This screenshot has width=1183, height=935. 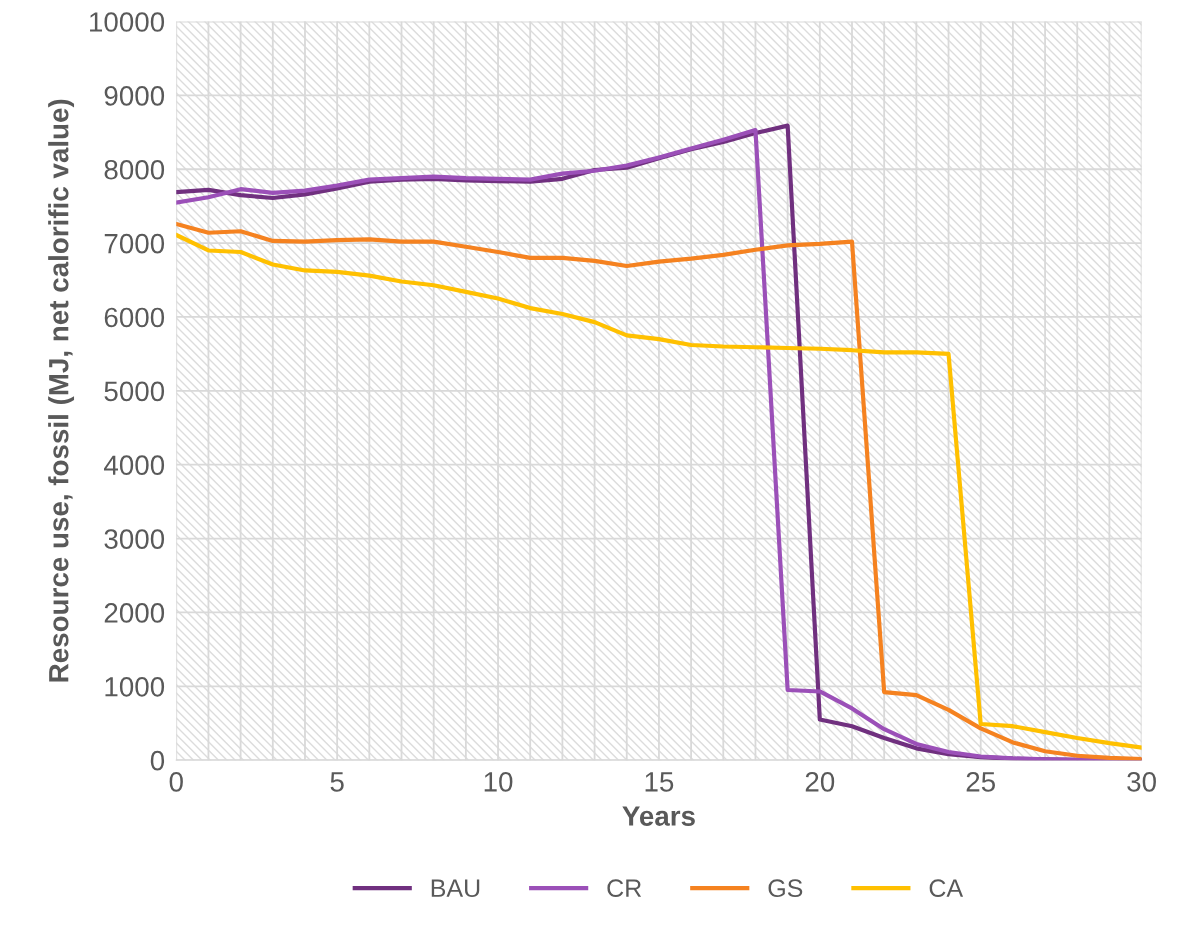 I want to click on y-tick-label: 0, so click(x=157, y=760).